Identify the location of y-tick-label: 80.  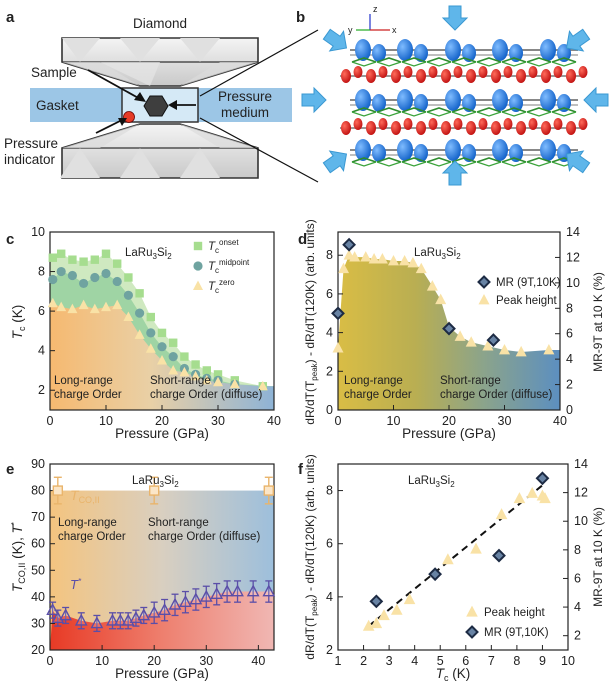
(38, 491).